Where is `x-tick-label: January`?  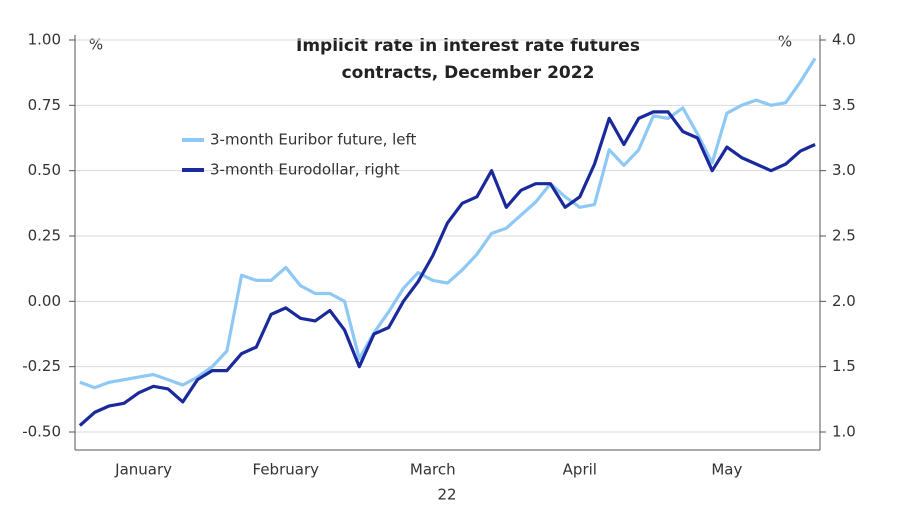 x-tick-label: January is located at coordinates (143, 470).